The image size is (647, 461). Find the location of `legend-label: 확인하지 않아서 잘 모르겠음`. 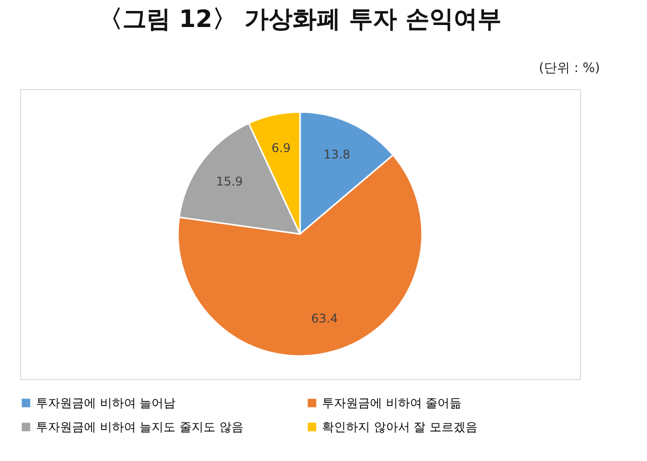

legend-label: 확인하지 않아서 잘 모르겠음 is located at coordinates (400, 427).